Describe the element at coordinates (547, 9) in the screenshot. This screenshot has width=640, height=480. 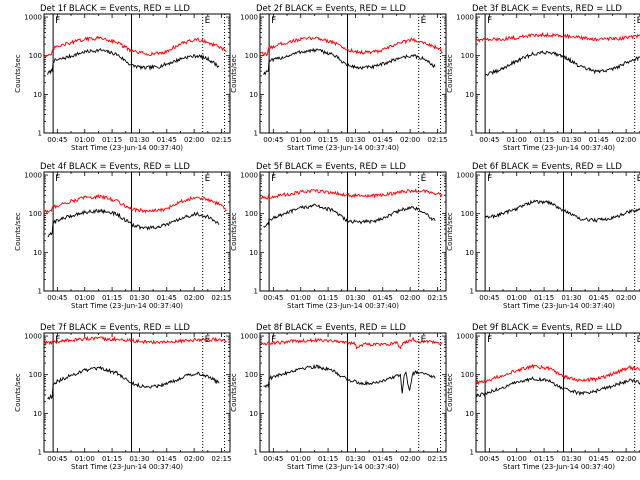
I see `panel-title: Det 3f BLACK = Events, RED = LLD` at that location.